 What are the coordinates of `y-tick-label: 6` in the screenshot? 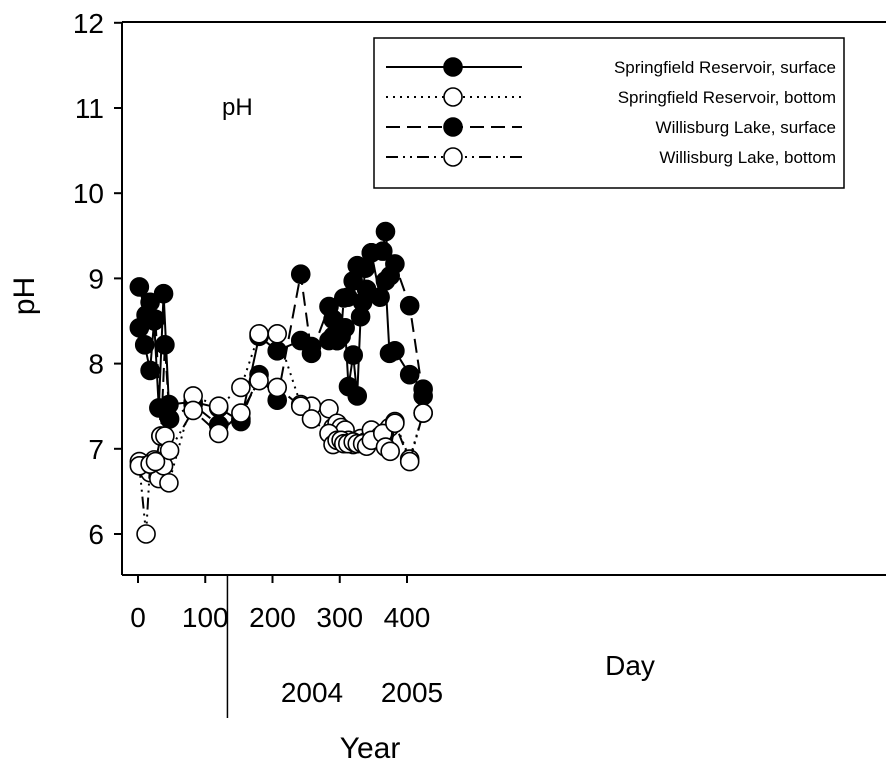 It's located at (96, 534).